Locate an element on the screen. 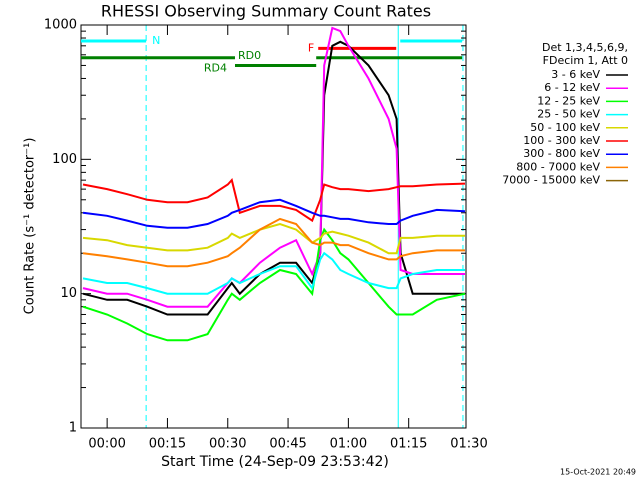  legend-label: 12 - 25 keV is located at coordinates (568, 100).